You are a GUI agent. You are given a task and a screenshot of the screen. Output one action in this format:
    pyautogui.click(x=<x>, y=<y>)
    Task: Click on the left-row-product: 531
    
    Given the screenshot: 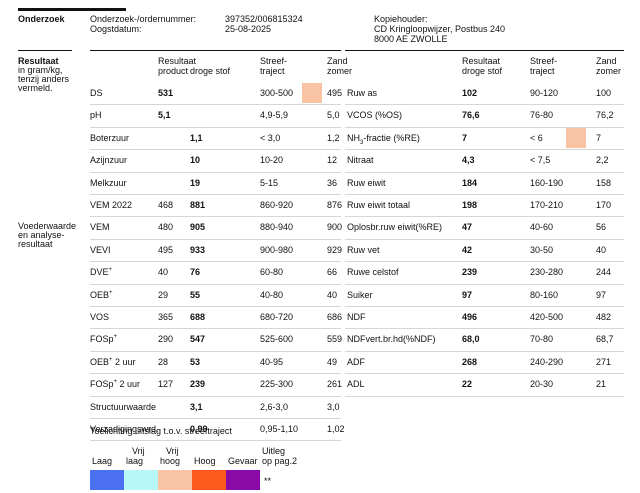 What is the action you would take?
    pyautogui.click(x=166, y=93)
    